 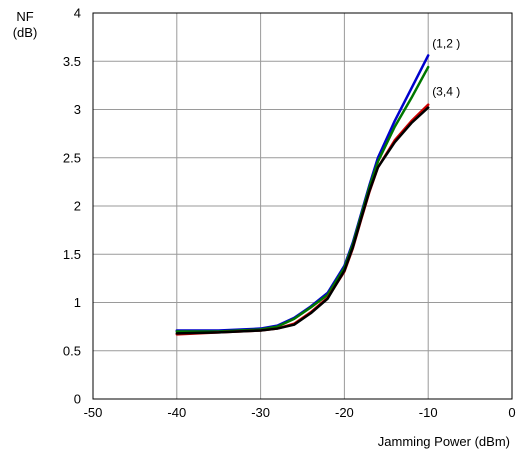 I want to click on y-tick-label: 2.5, so click(x=72, y=157).